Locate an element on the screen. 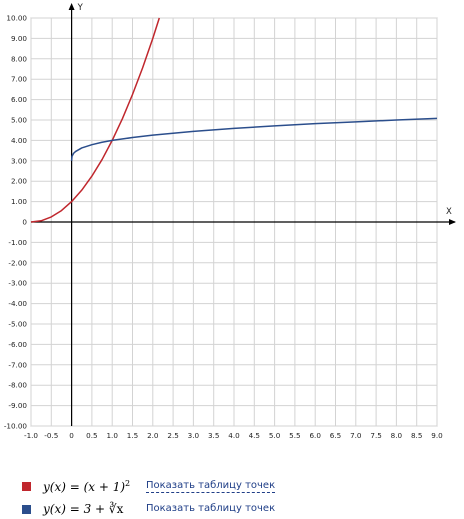 This screenshot has width=464, height=519. x-tick-label: -1.0 is located at coordinates (31, 435).